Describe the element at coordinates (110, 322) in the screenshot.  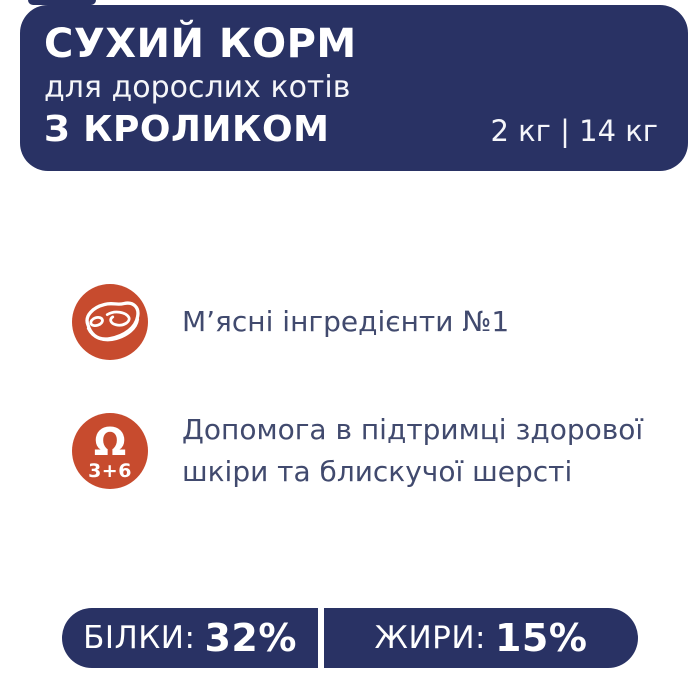
I see `steak-icon` at that location.